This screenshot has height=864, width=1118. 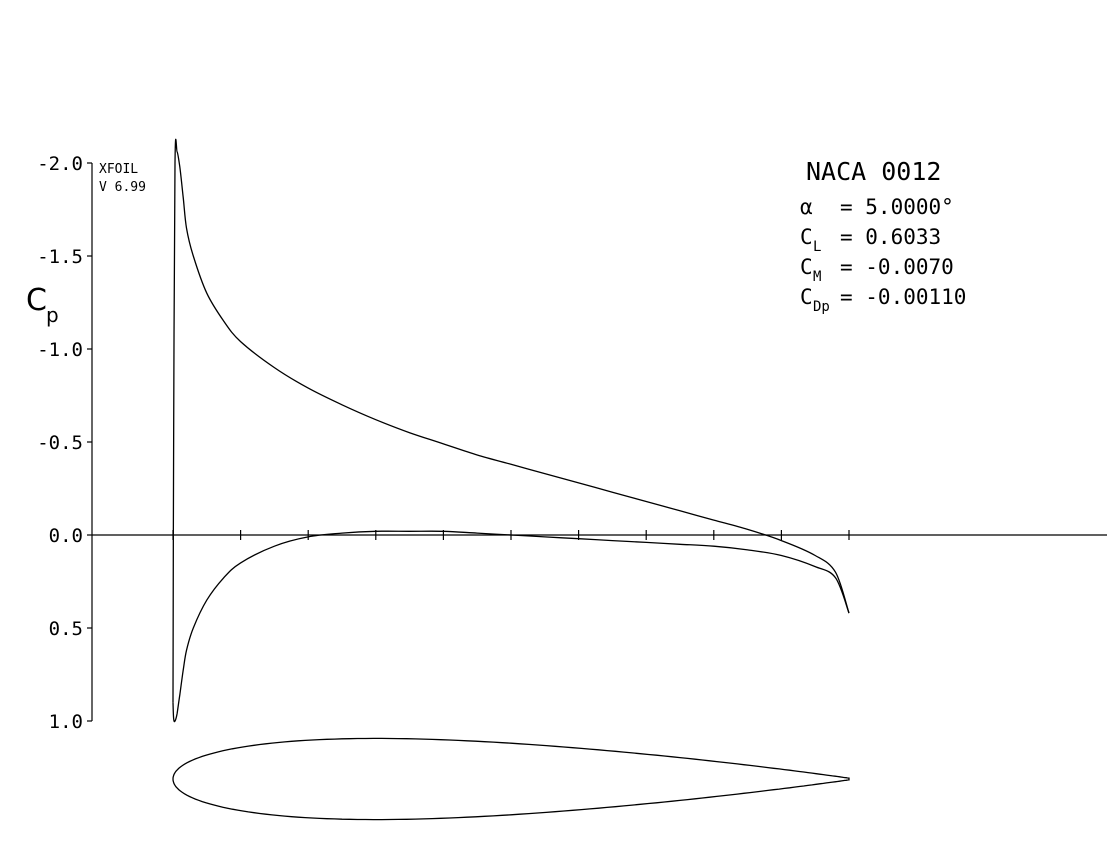 I want to click on cdp-symbol: C, so click(x=806, y=297).